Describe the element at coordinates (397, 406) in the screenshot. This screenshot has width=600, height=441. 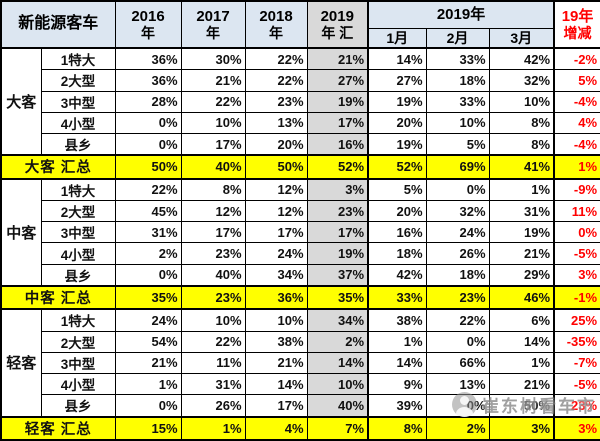
I see `cell-jan: 39%` at that location.